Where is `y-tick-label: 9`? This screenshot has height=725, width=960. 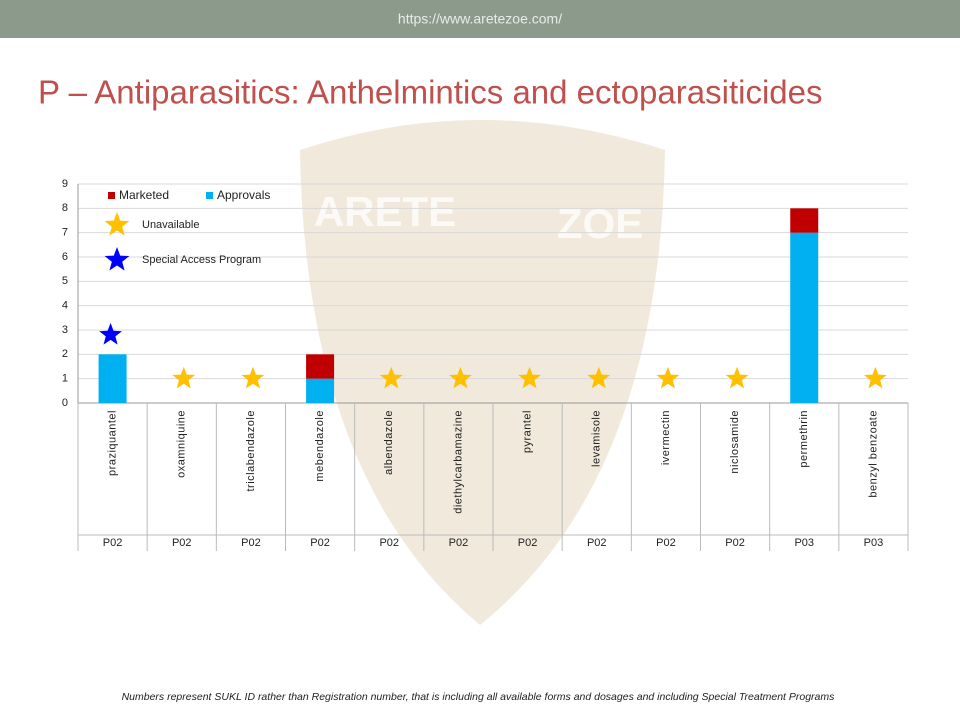
y-tick-label: 9 is located at coordinates (65, 184).